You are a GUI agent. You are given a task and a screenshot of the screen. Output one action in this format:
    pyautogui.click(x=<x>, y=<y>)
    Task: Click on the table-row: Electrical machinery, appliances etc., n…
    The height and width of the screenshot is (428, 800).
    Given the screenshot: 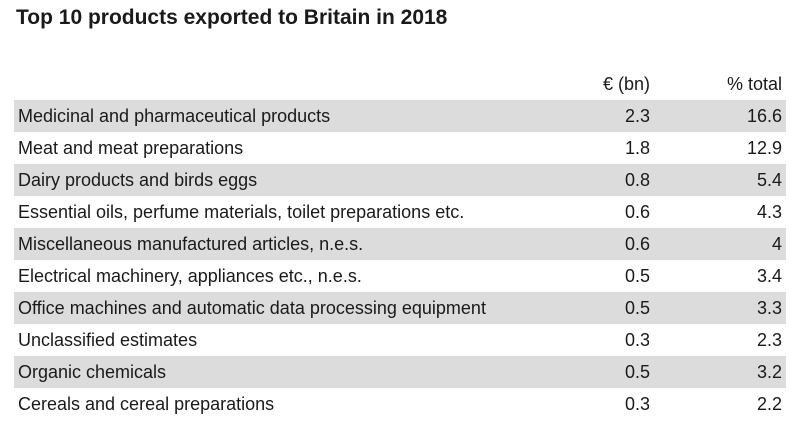 What is the action you would take?
    pyautogui.click(x=400, y=276)
    